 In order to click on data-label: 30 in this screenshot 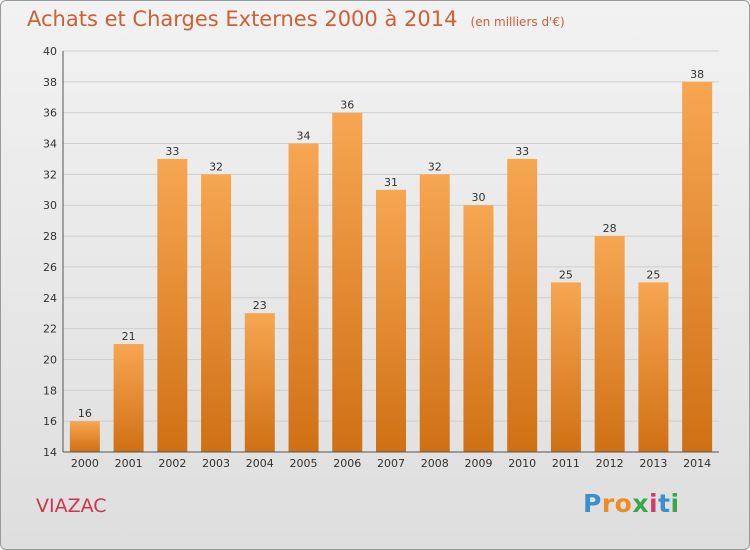, I will do `click(478, 197)`.